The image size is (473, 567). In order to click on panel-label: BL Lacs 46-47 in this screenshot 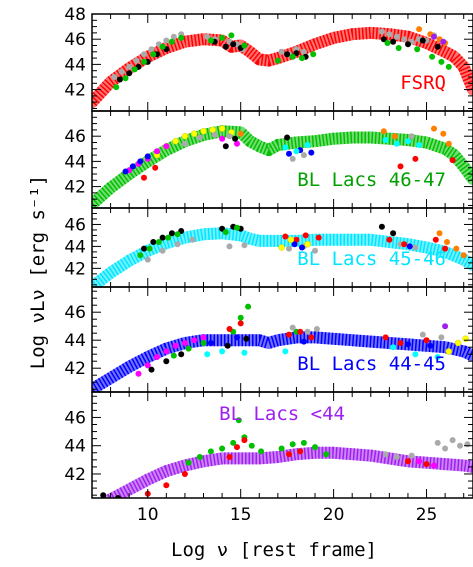, I will do `click(371, 180)`.